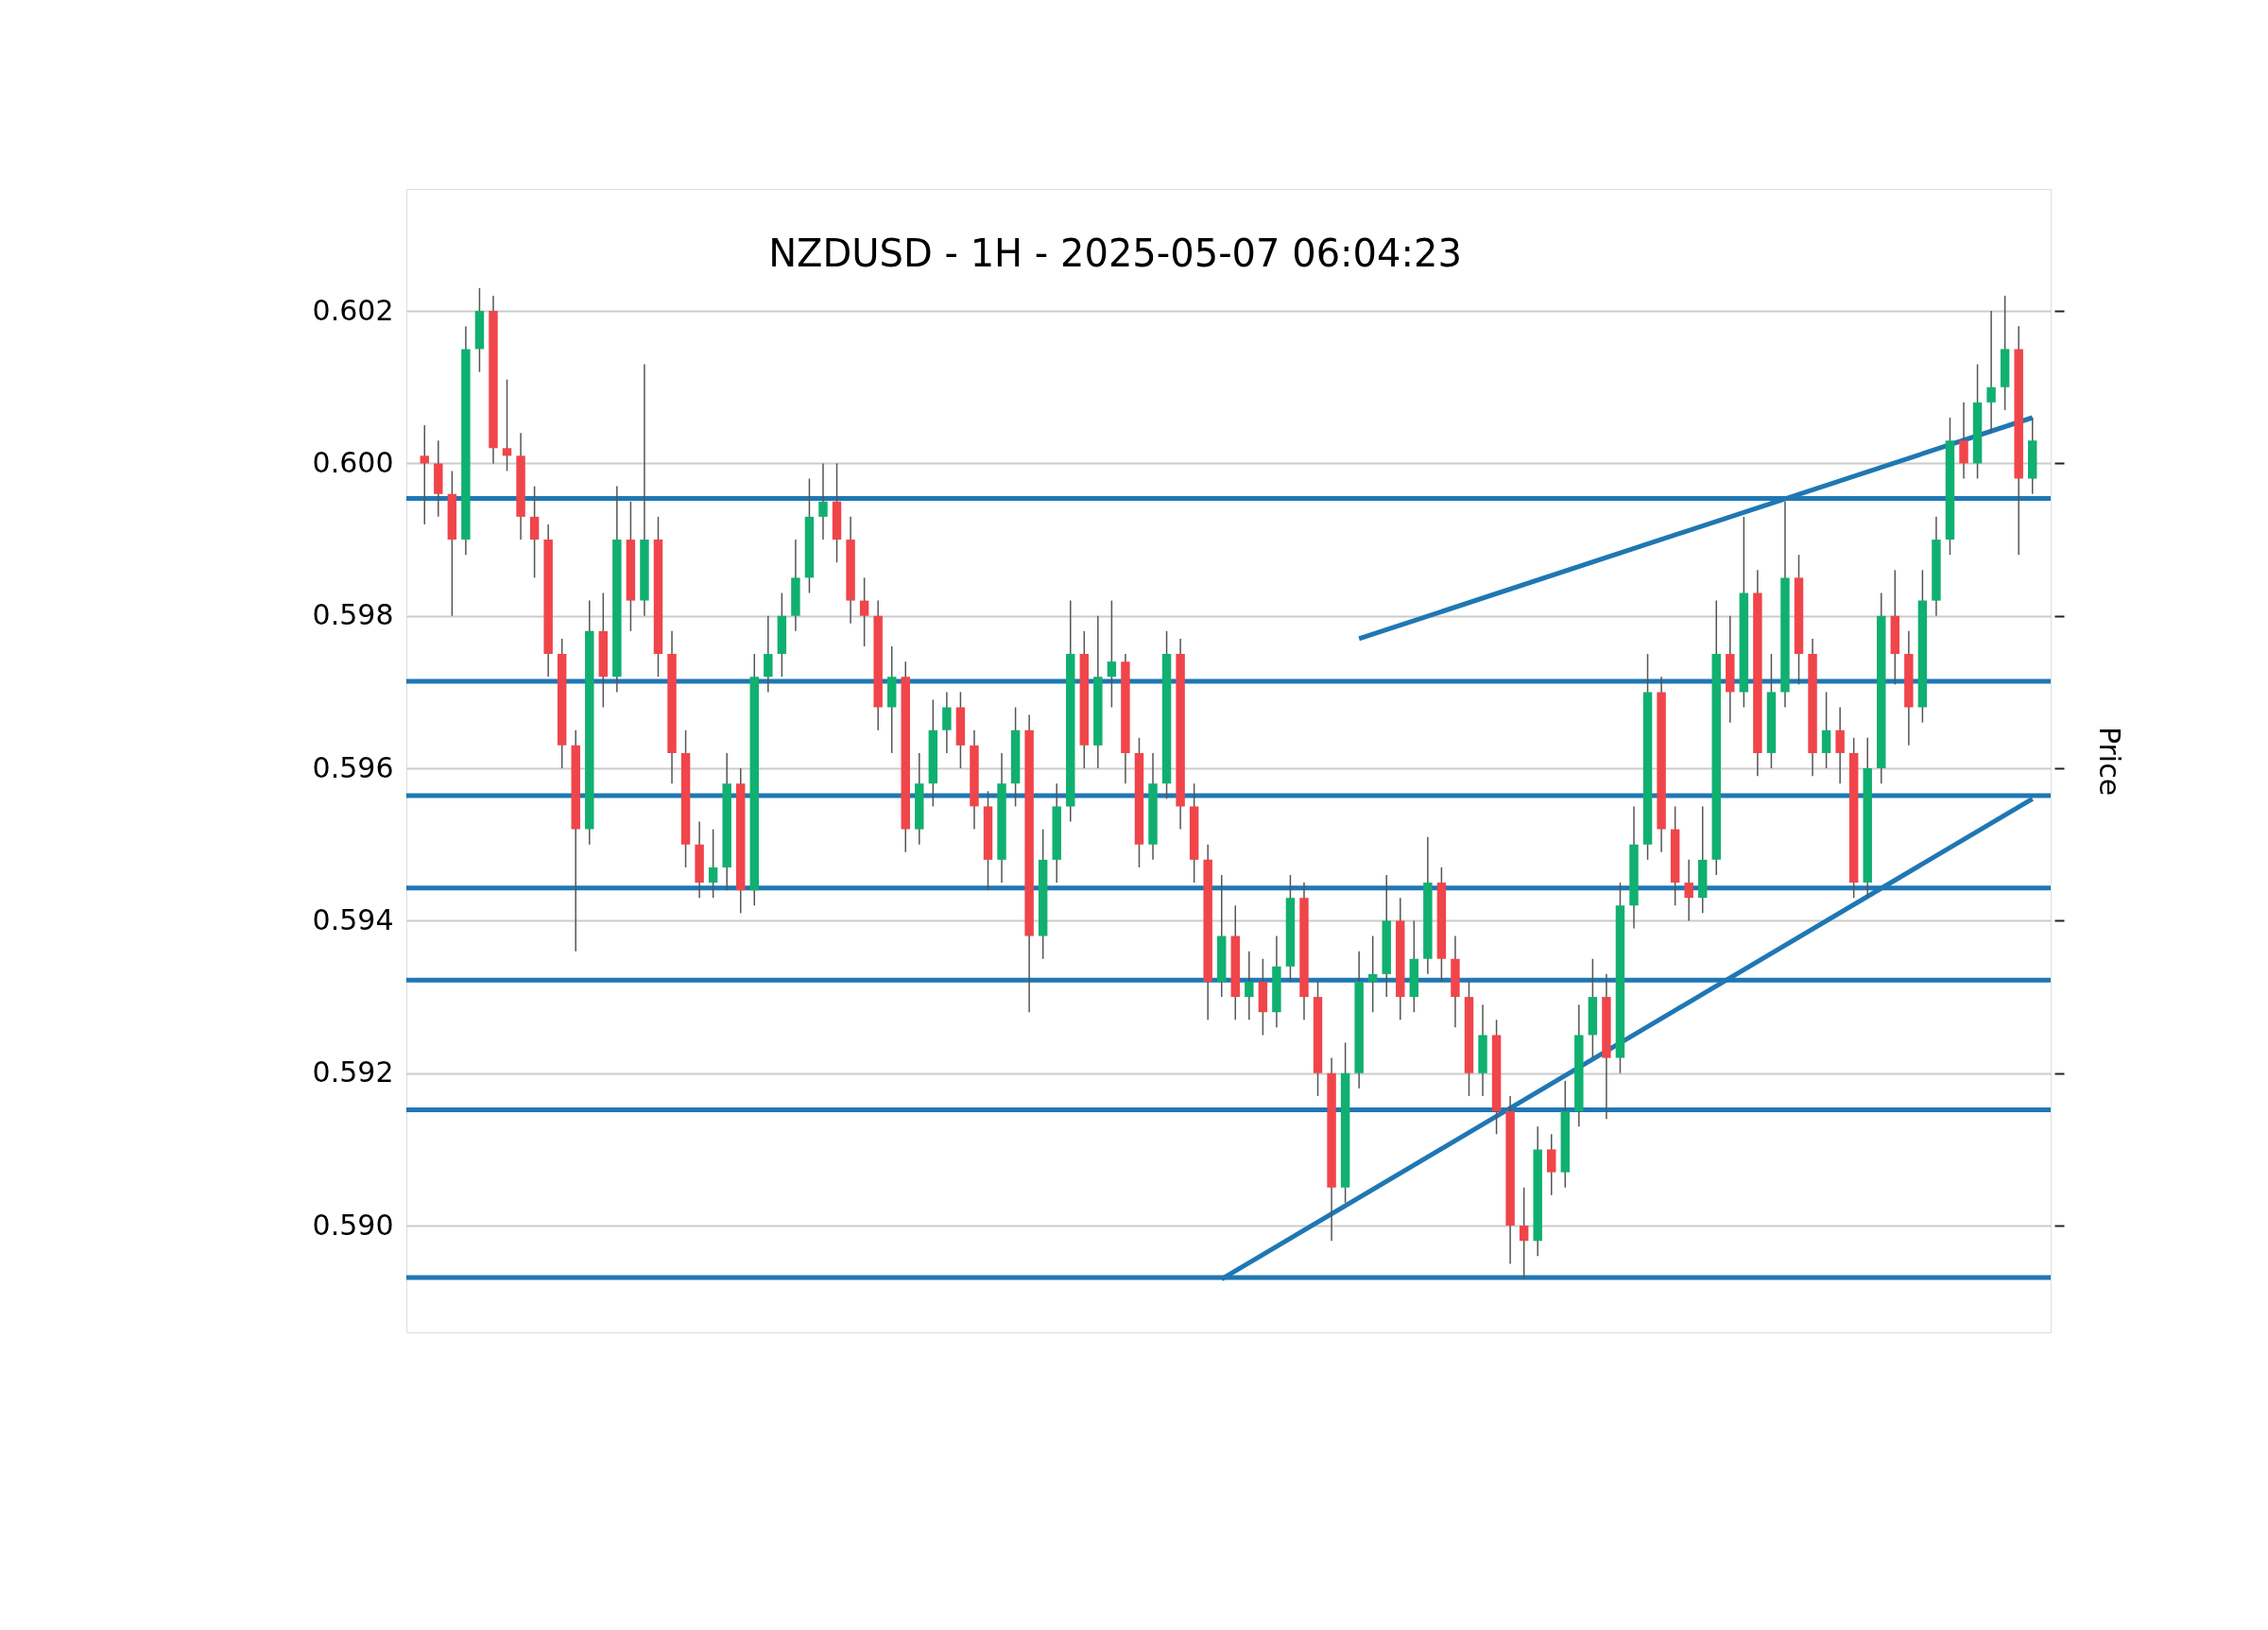 This screenshot has width=2268, height=1630. What do you see at coordinates (353, 767) in the screenshot?
I see `y-tick-label: 0.596` at bounding box center [353, 767].